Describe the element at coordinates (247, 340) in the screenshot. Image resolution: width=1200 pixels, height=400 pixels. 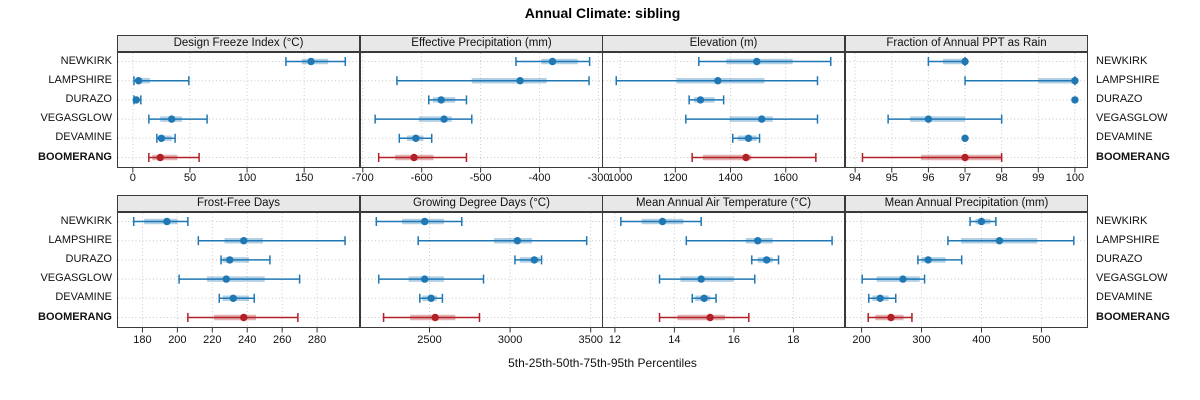
I see `tick-label: 240` at that location.